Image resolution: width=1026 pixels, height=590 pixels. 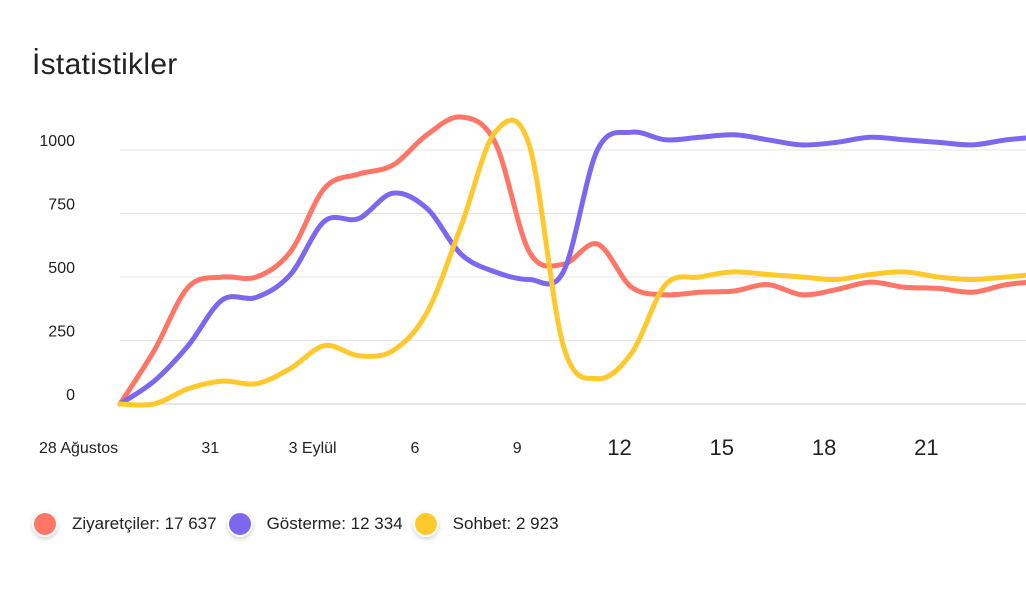 I want to click on legend-label-chats: Sohbet: 2 923, so click(x=505, y=523).